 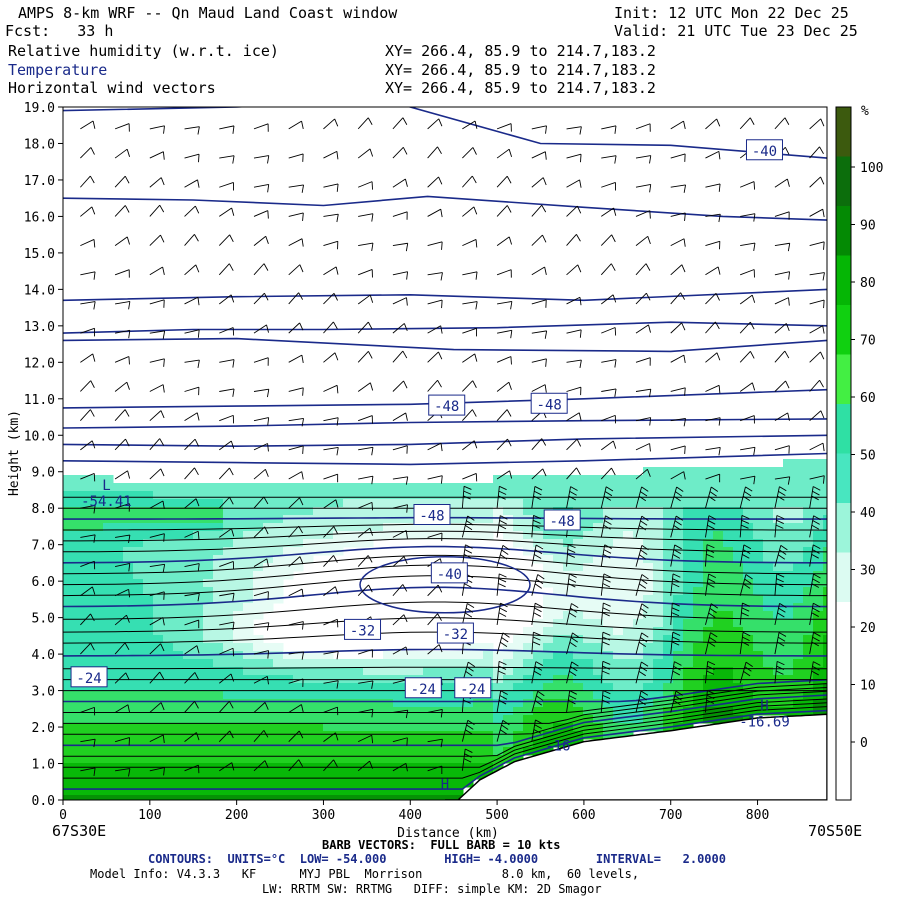 What do you see at coordinates (362, 631) in the screenshot?
I see `contour-label: -32` at bounding box center [362, 631].